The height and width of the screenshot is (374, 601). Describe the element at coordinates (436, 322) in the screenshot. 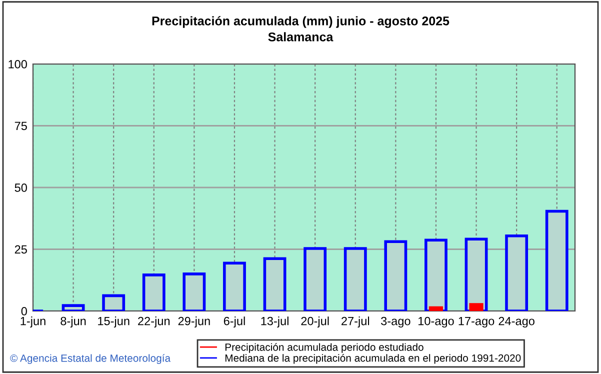

I see `x-tick-label: 10-ago` at that location.